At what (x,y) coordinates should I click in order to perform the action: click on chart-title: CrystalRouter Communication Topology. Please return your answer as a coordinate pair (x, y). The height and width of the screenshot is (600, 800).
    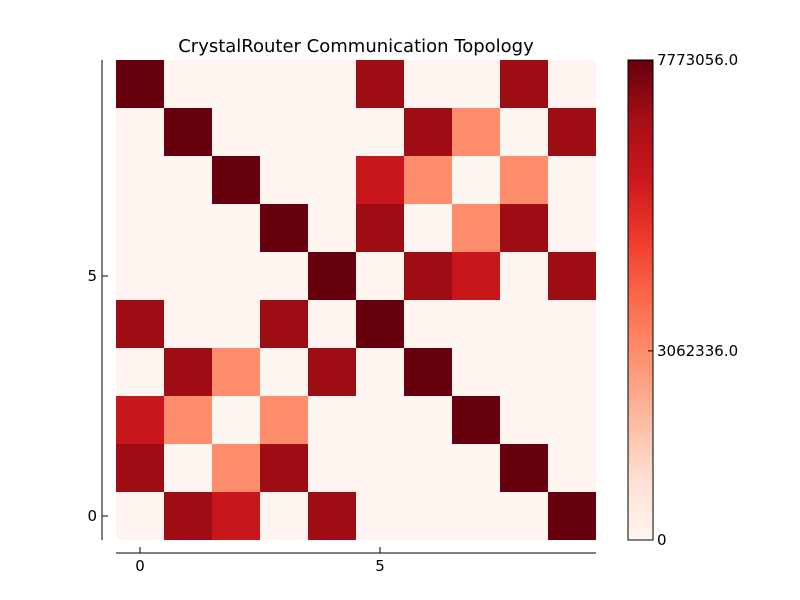
    Looking at the image, I should click on (356, 46).